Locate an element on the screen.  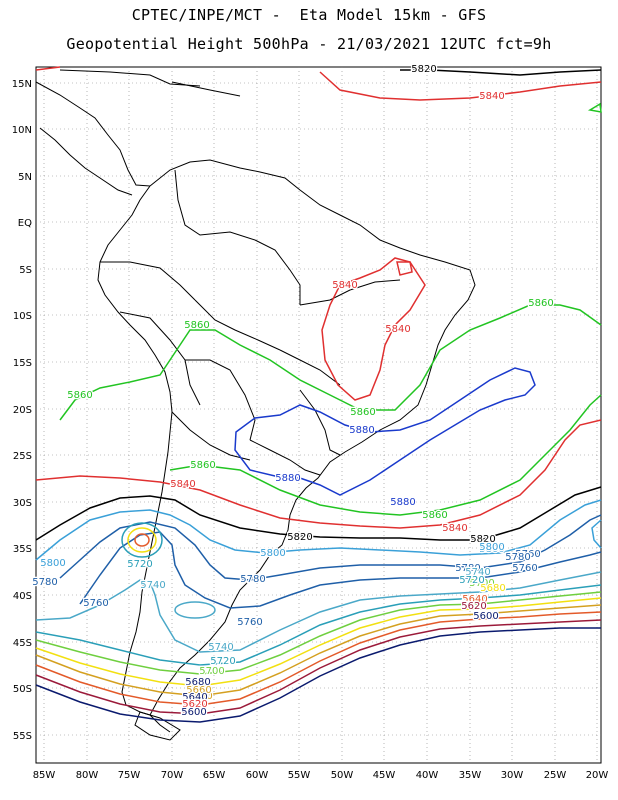
lat-tick-label: 15N is located at coordinates (22, 84).